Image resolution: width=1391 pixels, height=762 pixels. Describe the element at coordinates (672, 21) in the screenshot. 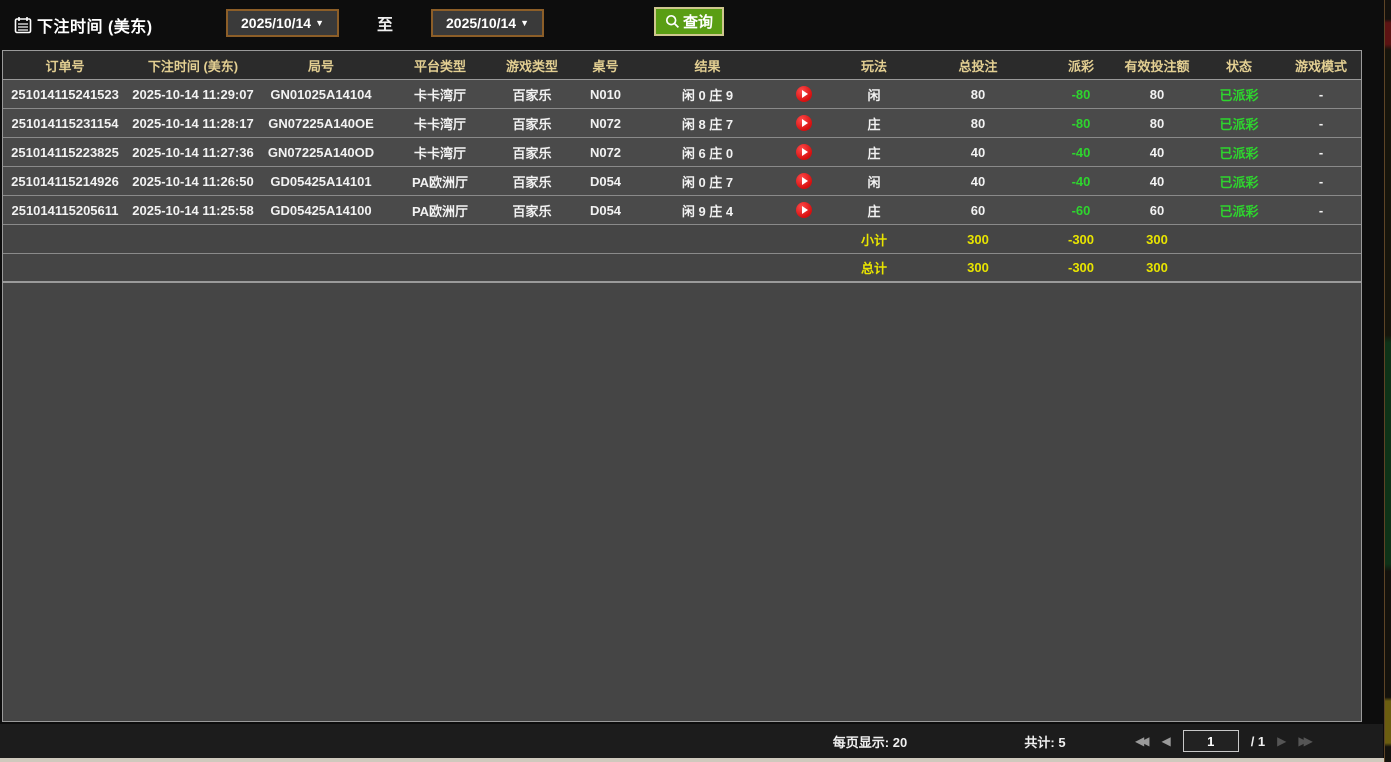

I see `search-icon` at that location.